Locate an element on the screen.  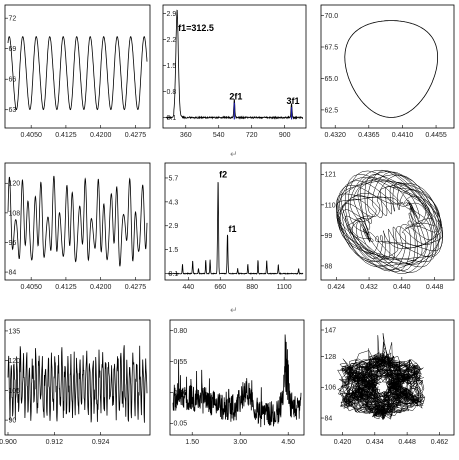
y-tick-label: 0.80 is located at coordinates (181, 331).